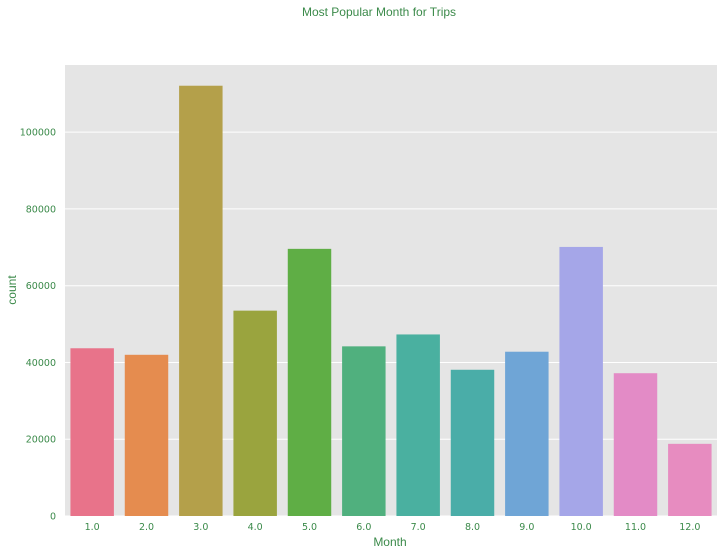 The image size is (724, 556). I want to click on bar-11.0, so click(635, 444).